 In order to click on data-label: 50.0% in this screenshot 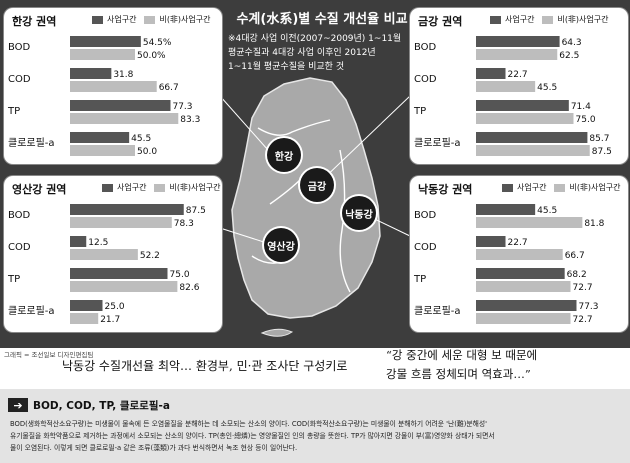, I will do `click(151, 56)`.